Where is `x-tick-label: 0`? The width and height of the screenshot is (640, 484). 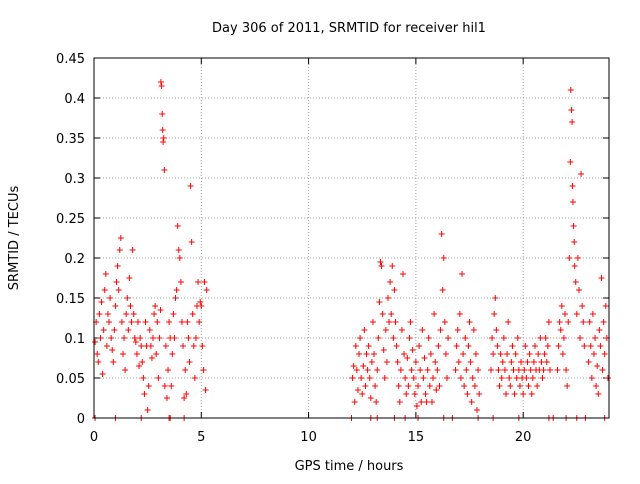
x-tick-label: 0 is located at coordinates (94, 437).